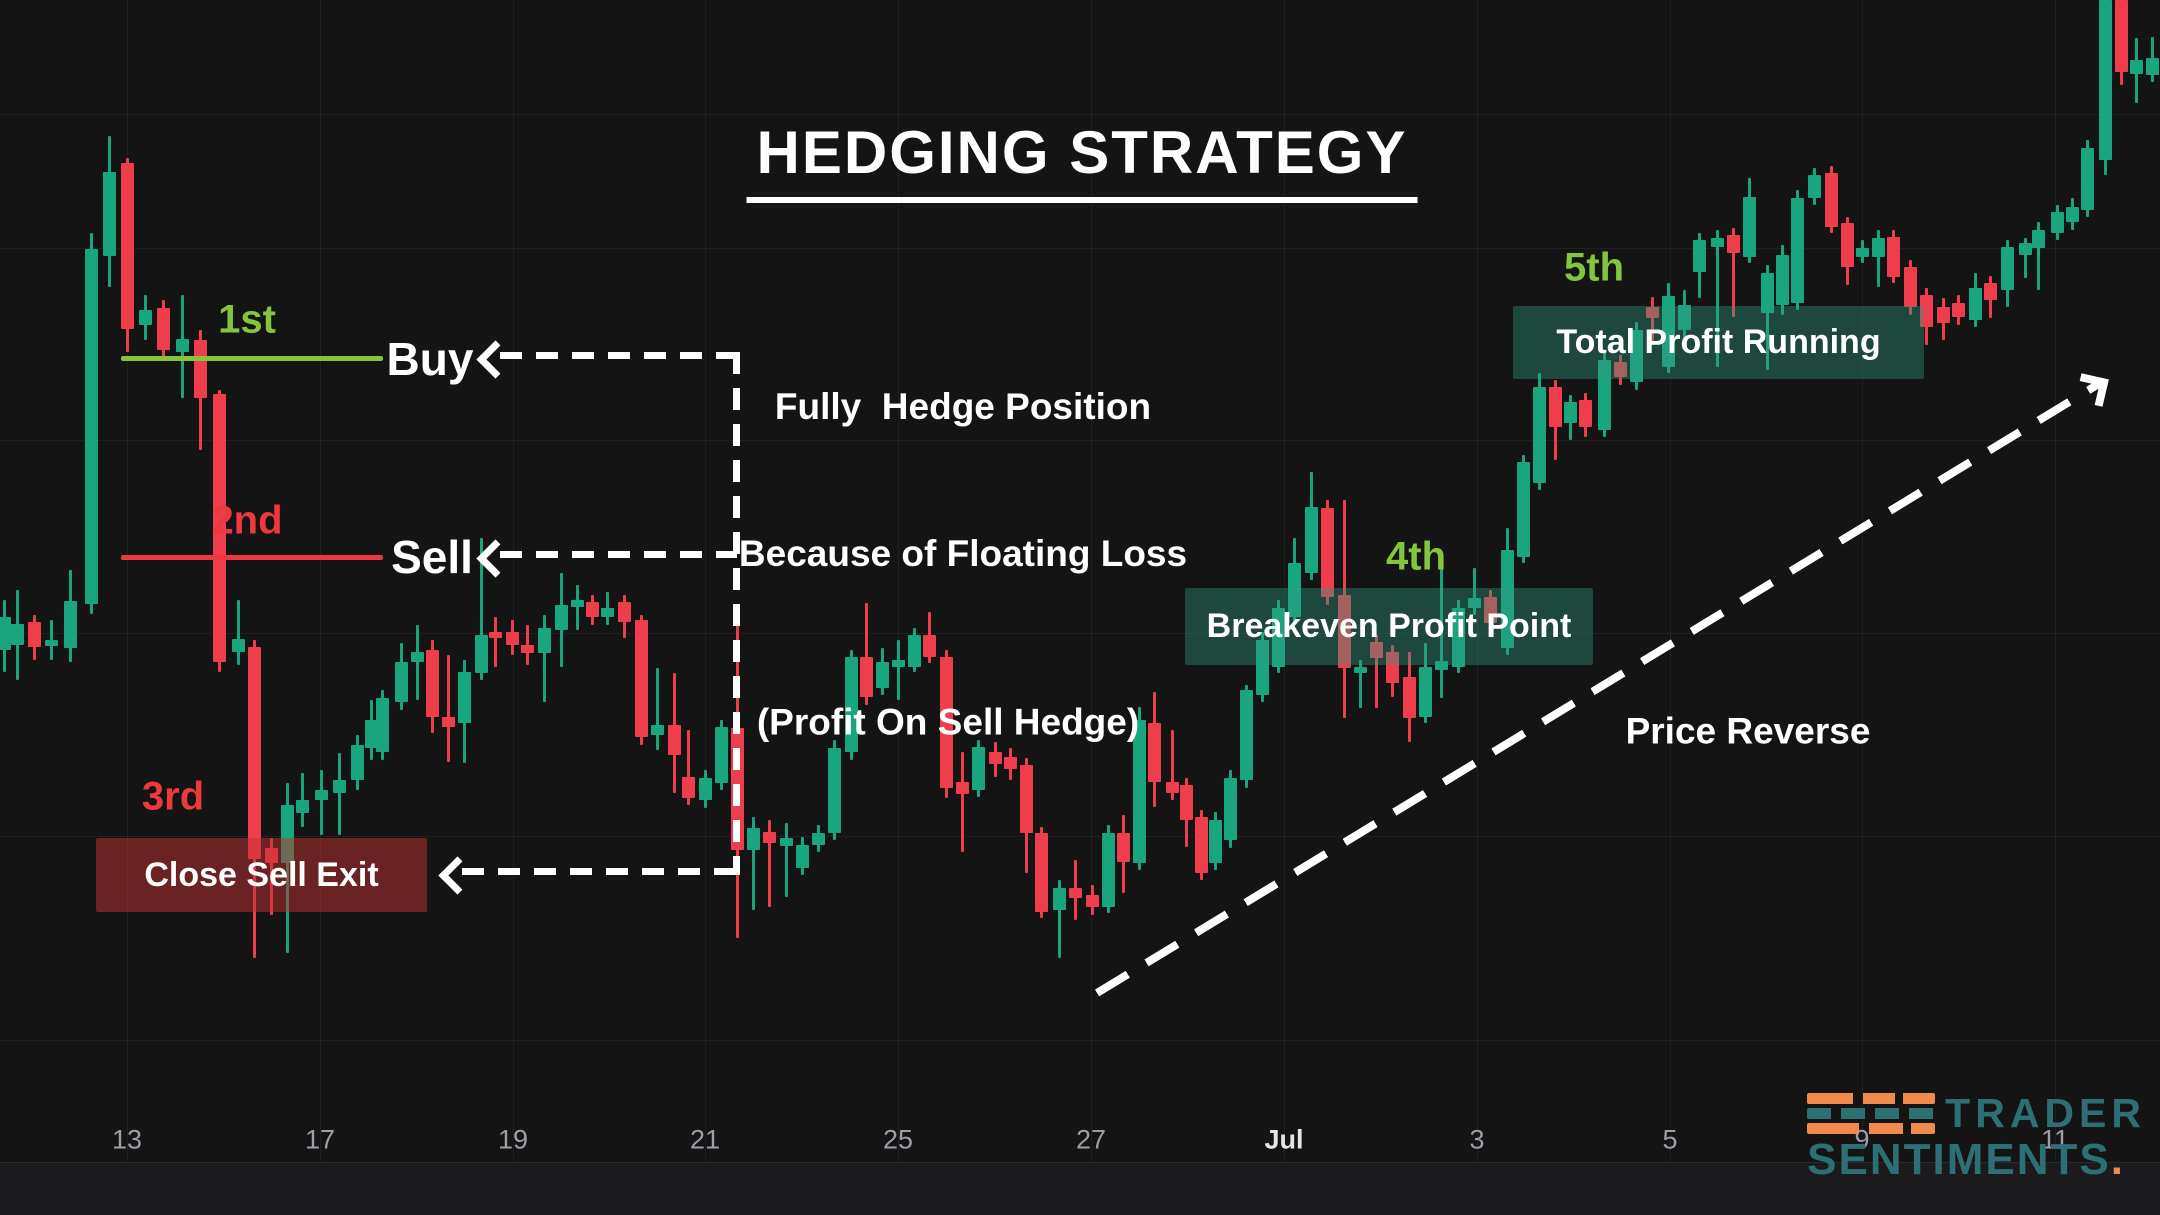 The height and width of the screenshot is (1215, 2160). Describe the element at coordinates (599, 871) in the screenshot. I see `close-exit-arrow-line` at that location.